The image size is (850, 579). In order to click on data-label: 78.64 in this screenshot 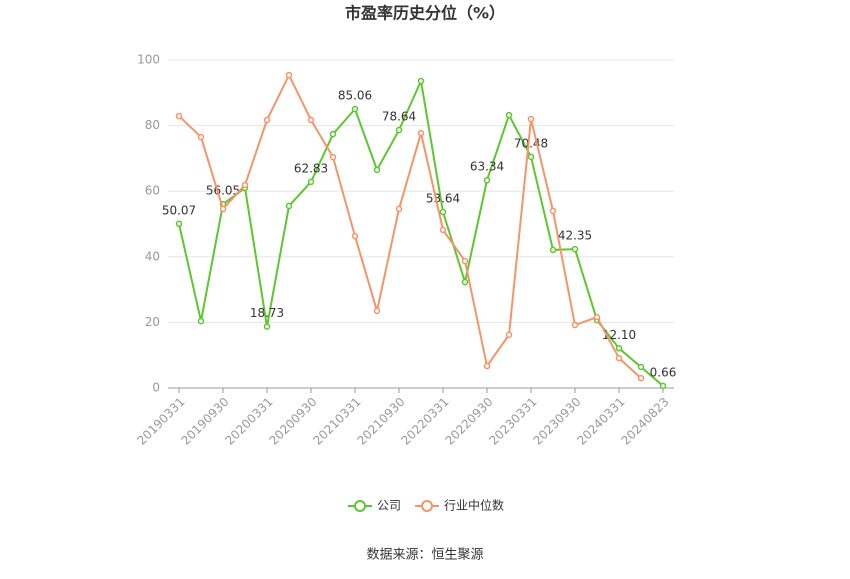, I will do `click(399, 117)`.